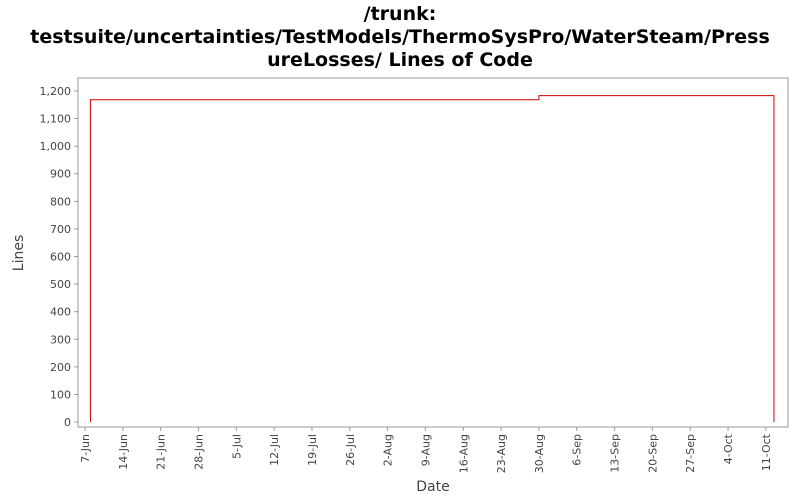 This screenshot has width=800, height=500. I want to click on y-tick-label: 300, so click(60, 339).